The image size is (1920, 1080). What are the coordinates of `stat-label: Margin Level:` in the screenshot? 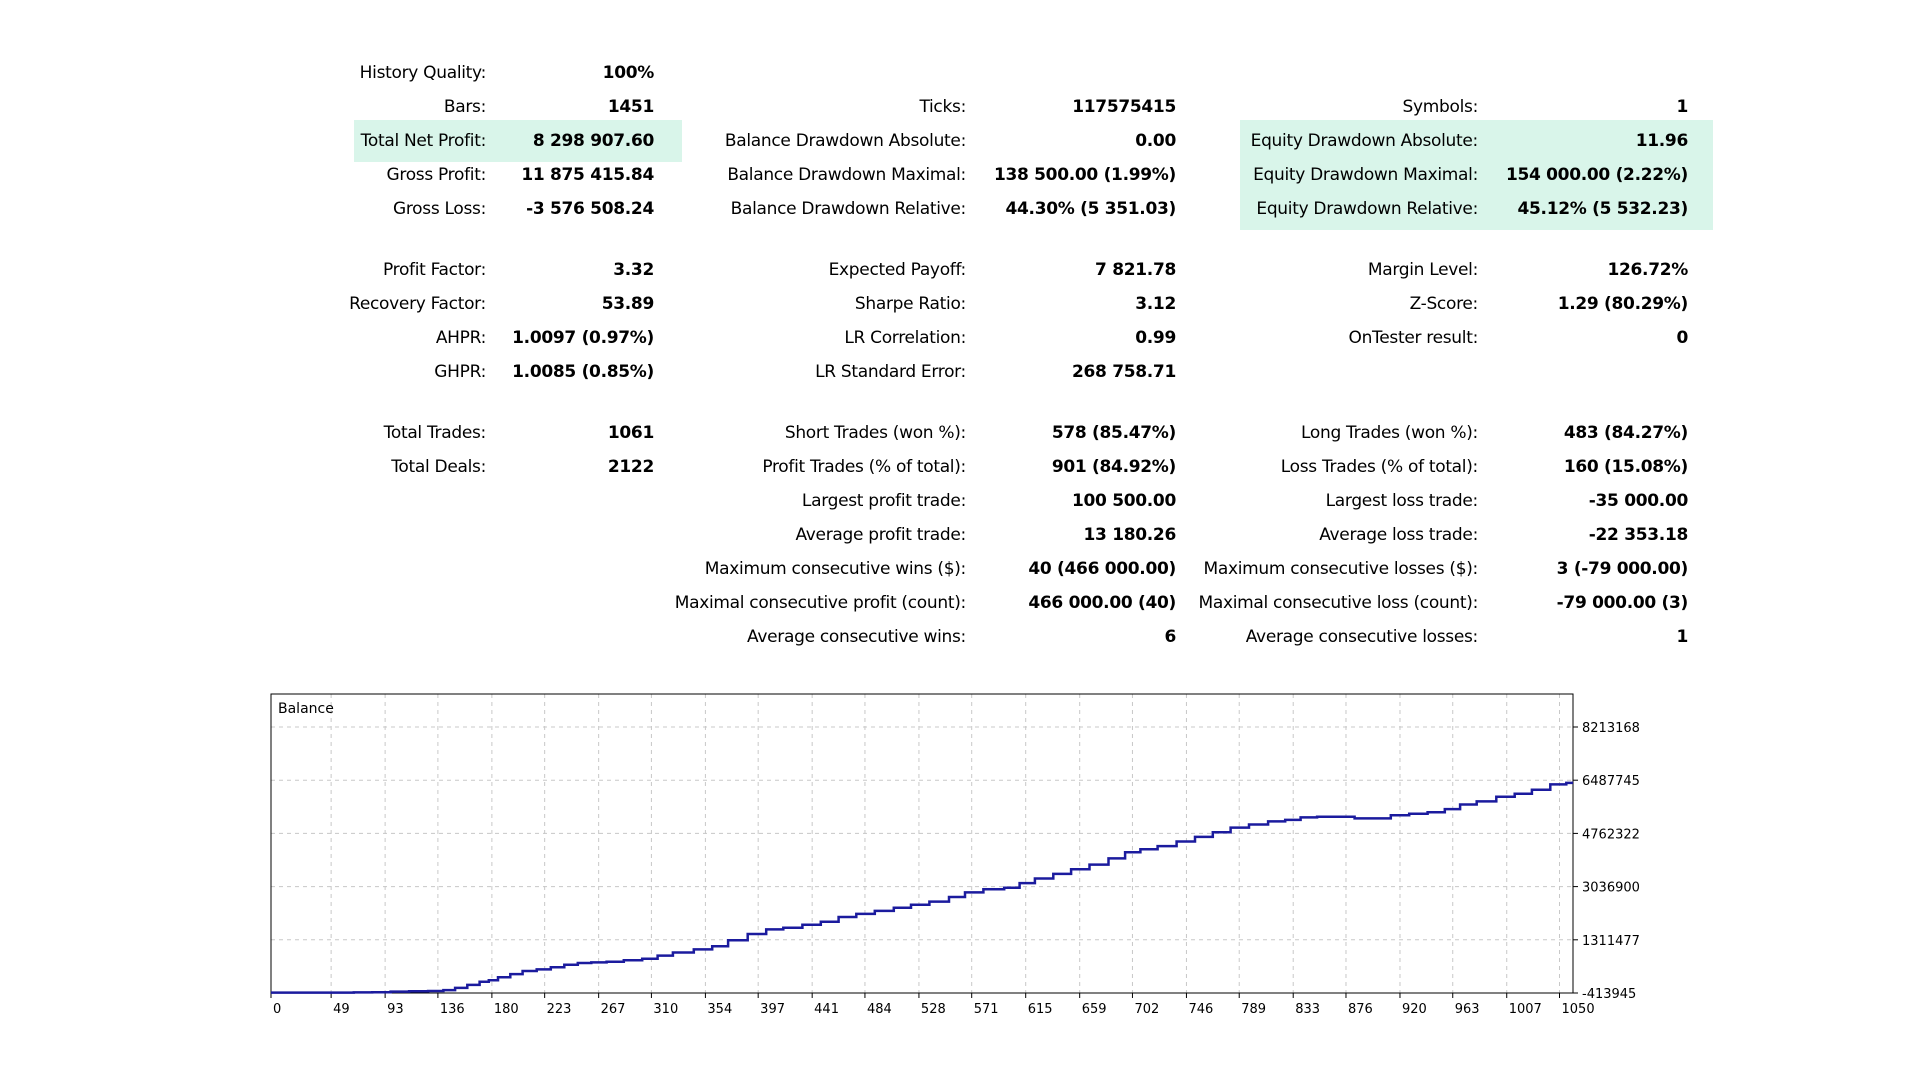 It's located at (1422, 270).